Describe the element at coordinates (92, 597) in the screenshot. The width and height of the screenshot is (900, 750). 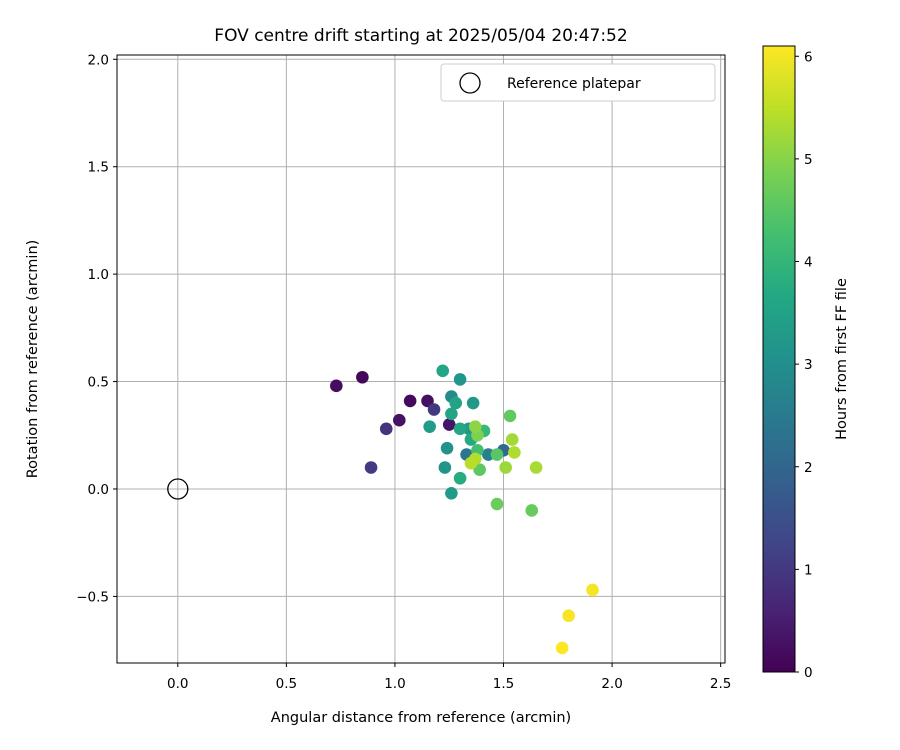
I see `y-tick-label: −0.5` at that location.